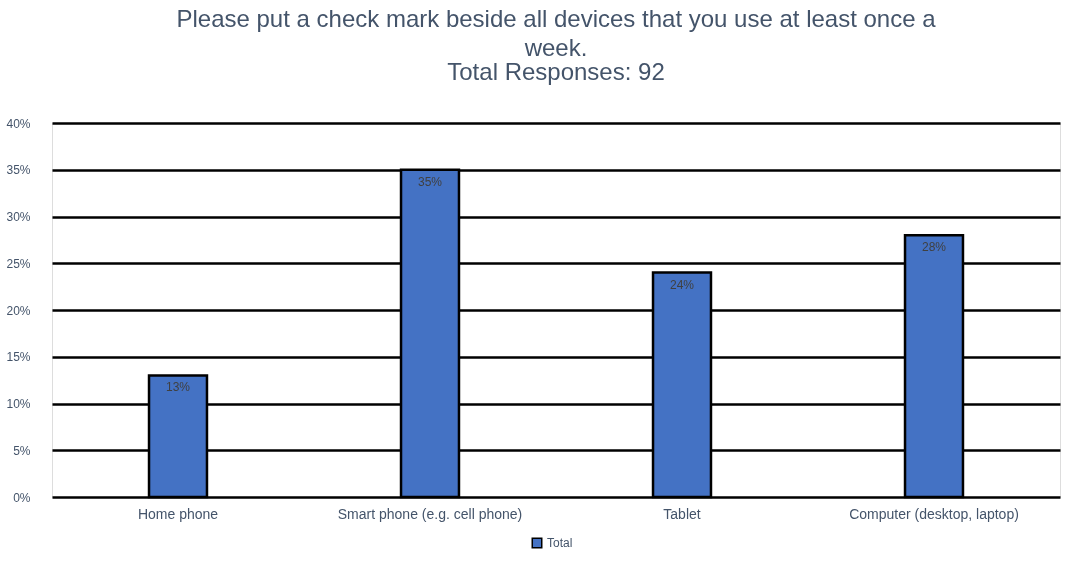 This screenshot has width=1070, height=569. Describe the element at coordinates (22, 450) in the screenshot. I see `y-tick-label: 5%` at that location.